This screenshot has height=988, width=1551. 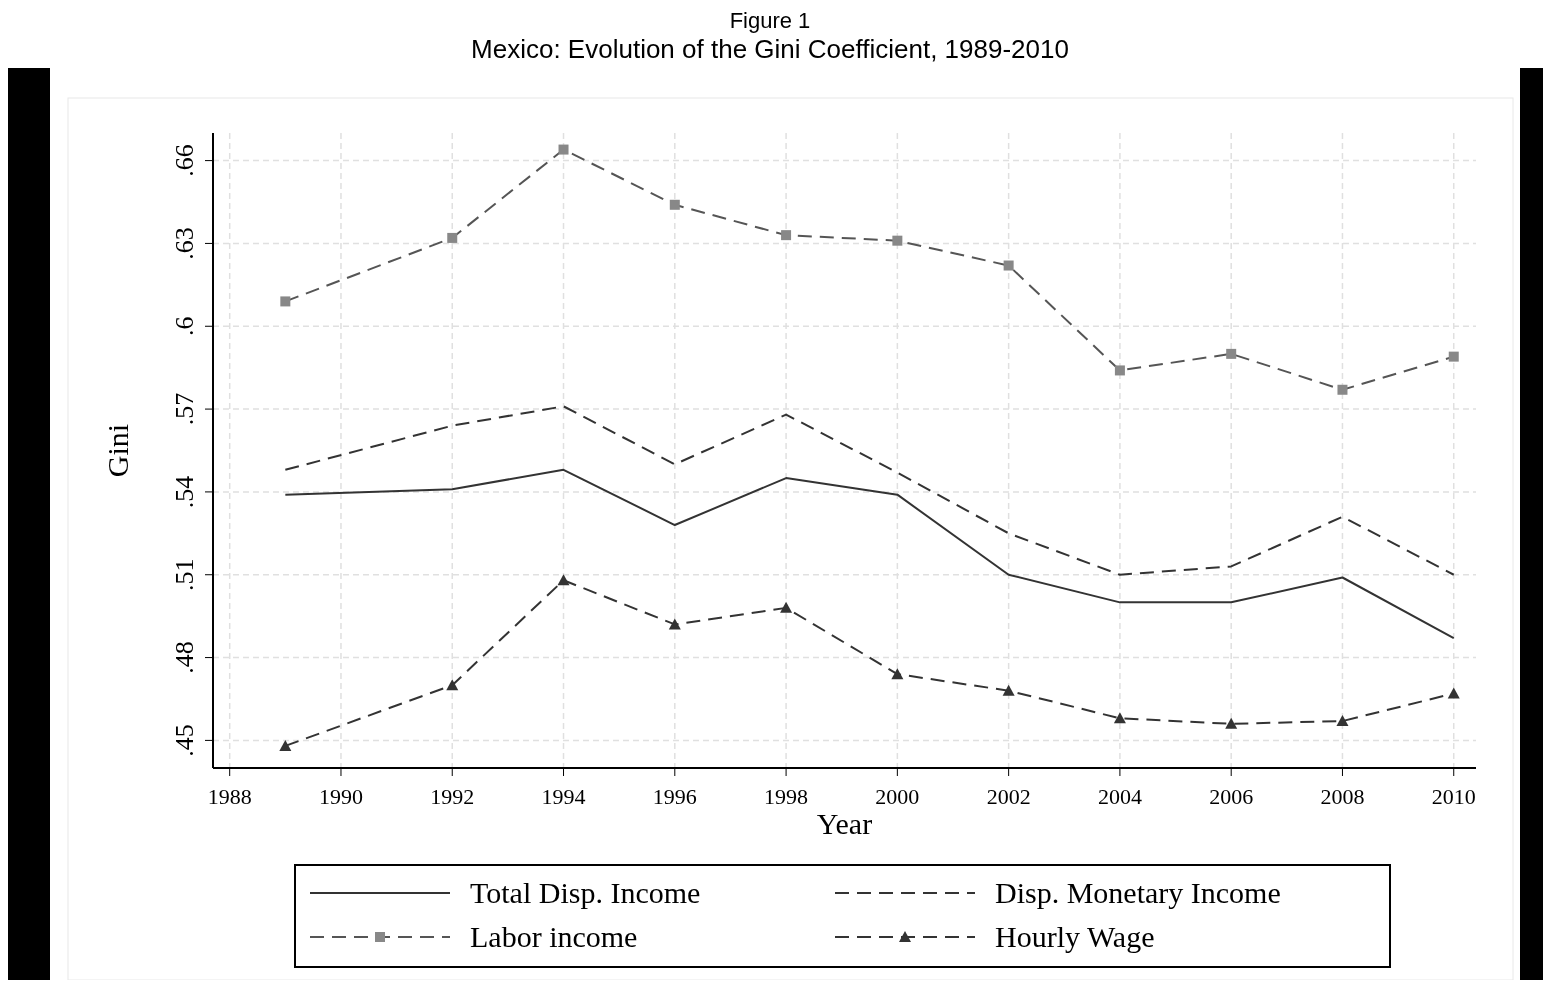 What do you see at coordinates (786, 796) in the screenshot?
I see `x-tick-label: 1998` at bounding box center [786, 796].